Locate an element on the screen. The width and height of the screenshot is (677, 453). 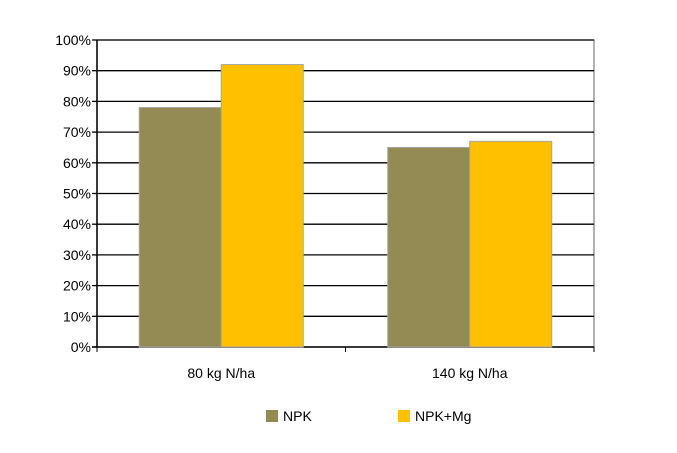
y-tick-label: 60% is located at coordinates (77, 163).